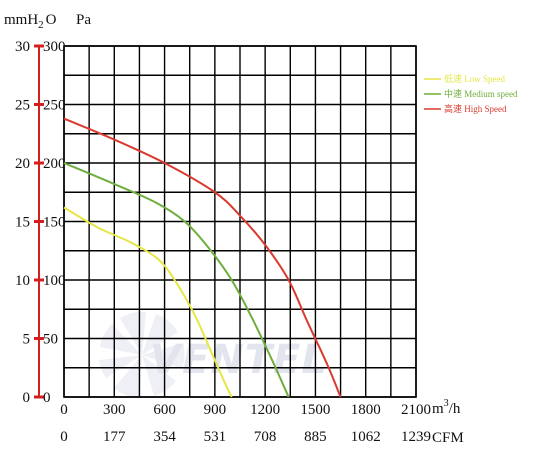 This screenshot has width=546, height=459. I want to click on x-tick-label: 2100, so click(416, 410).